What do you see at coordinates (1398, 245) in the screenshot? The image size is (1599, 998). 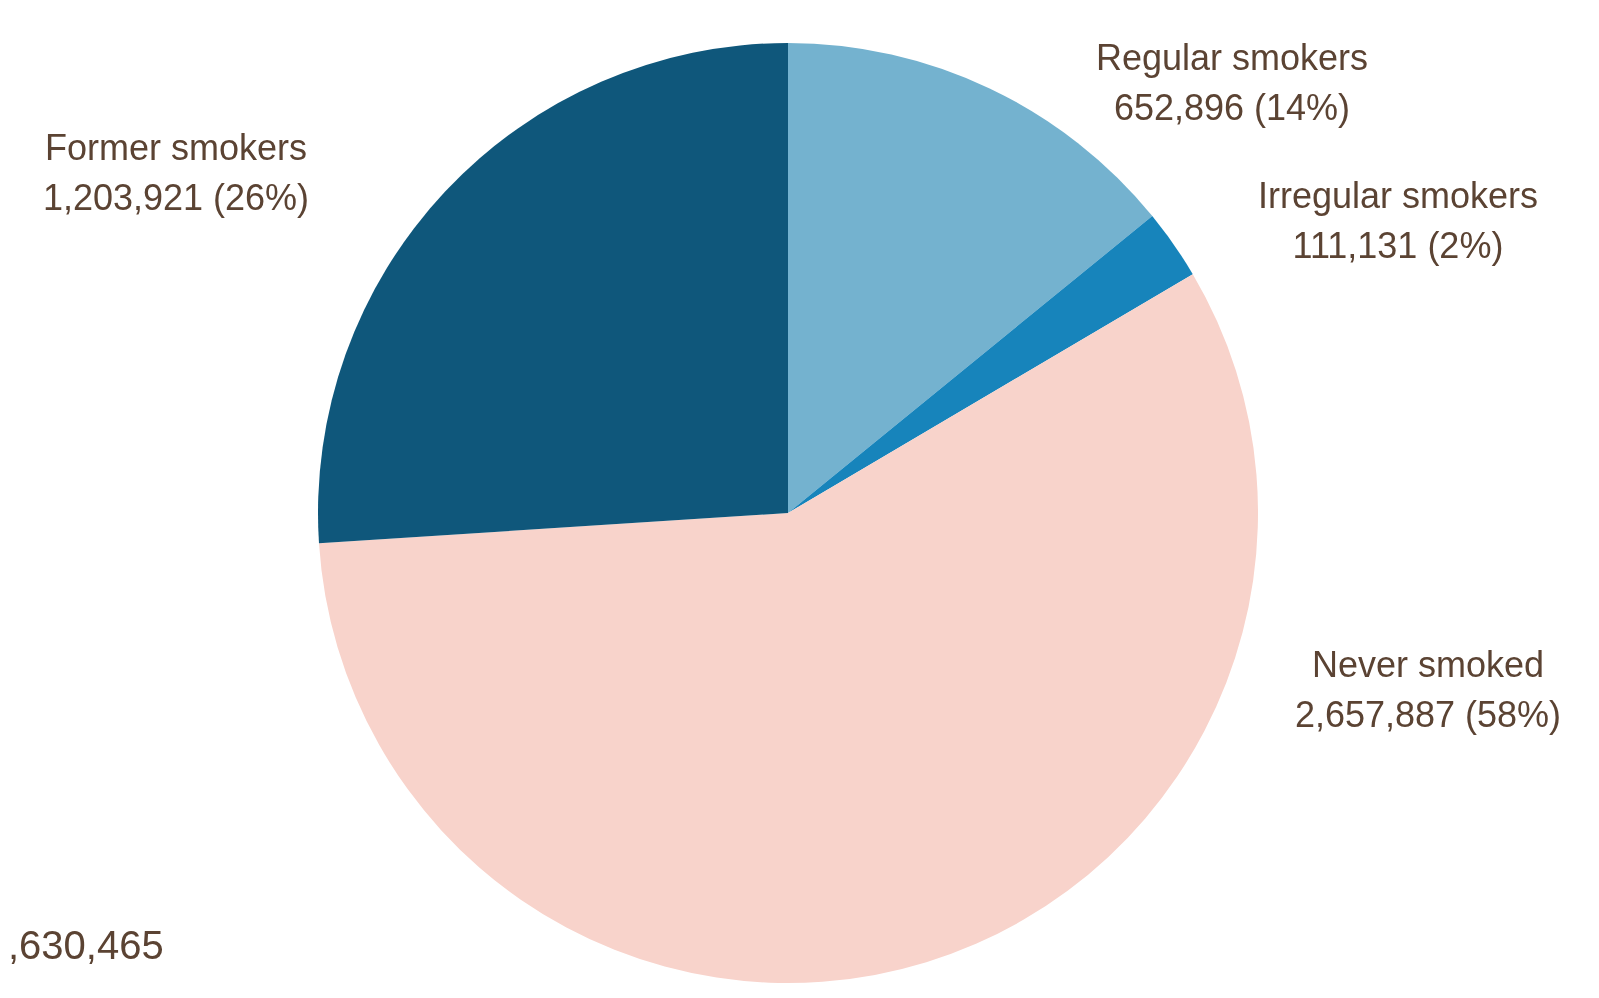 I see `data-label: 111,131 (2%)` at bounding box center [1398, 245].